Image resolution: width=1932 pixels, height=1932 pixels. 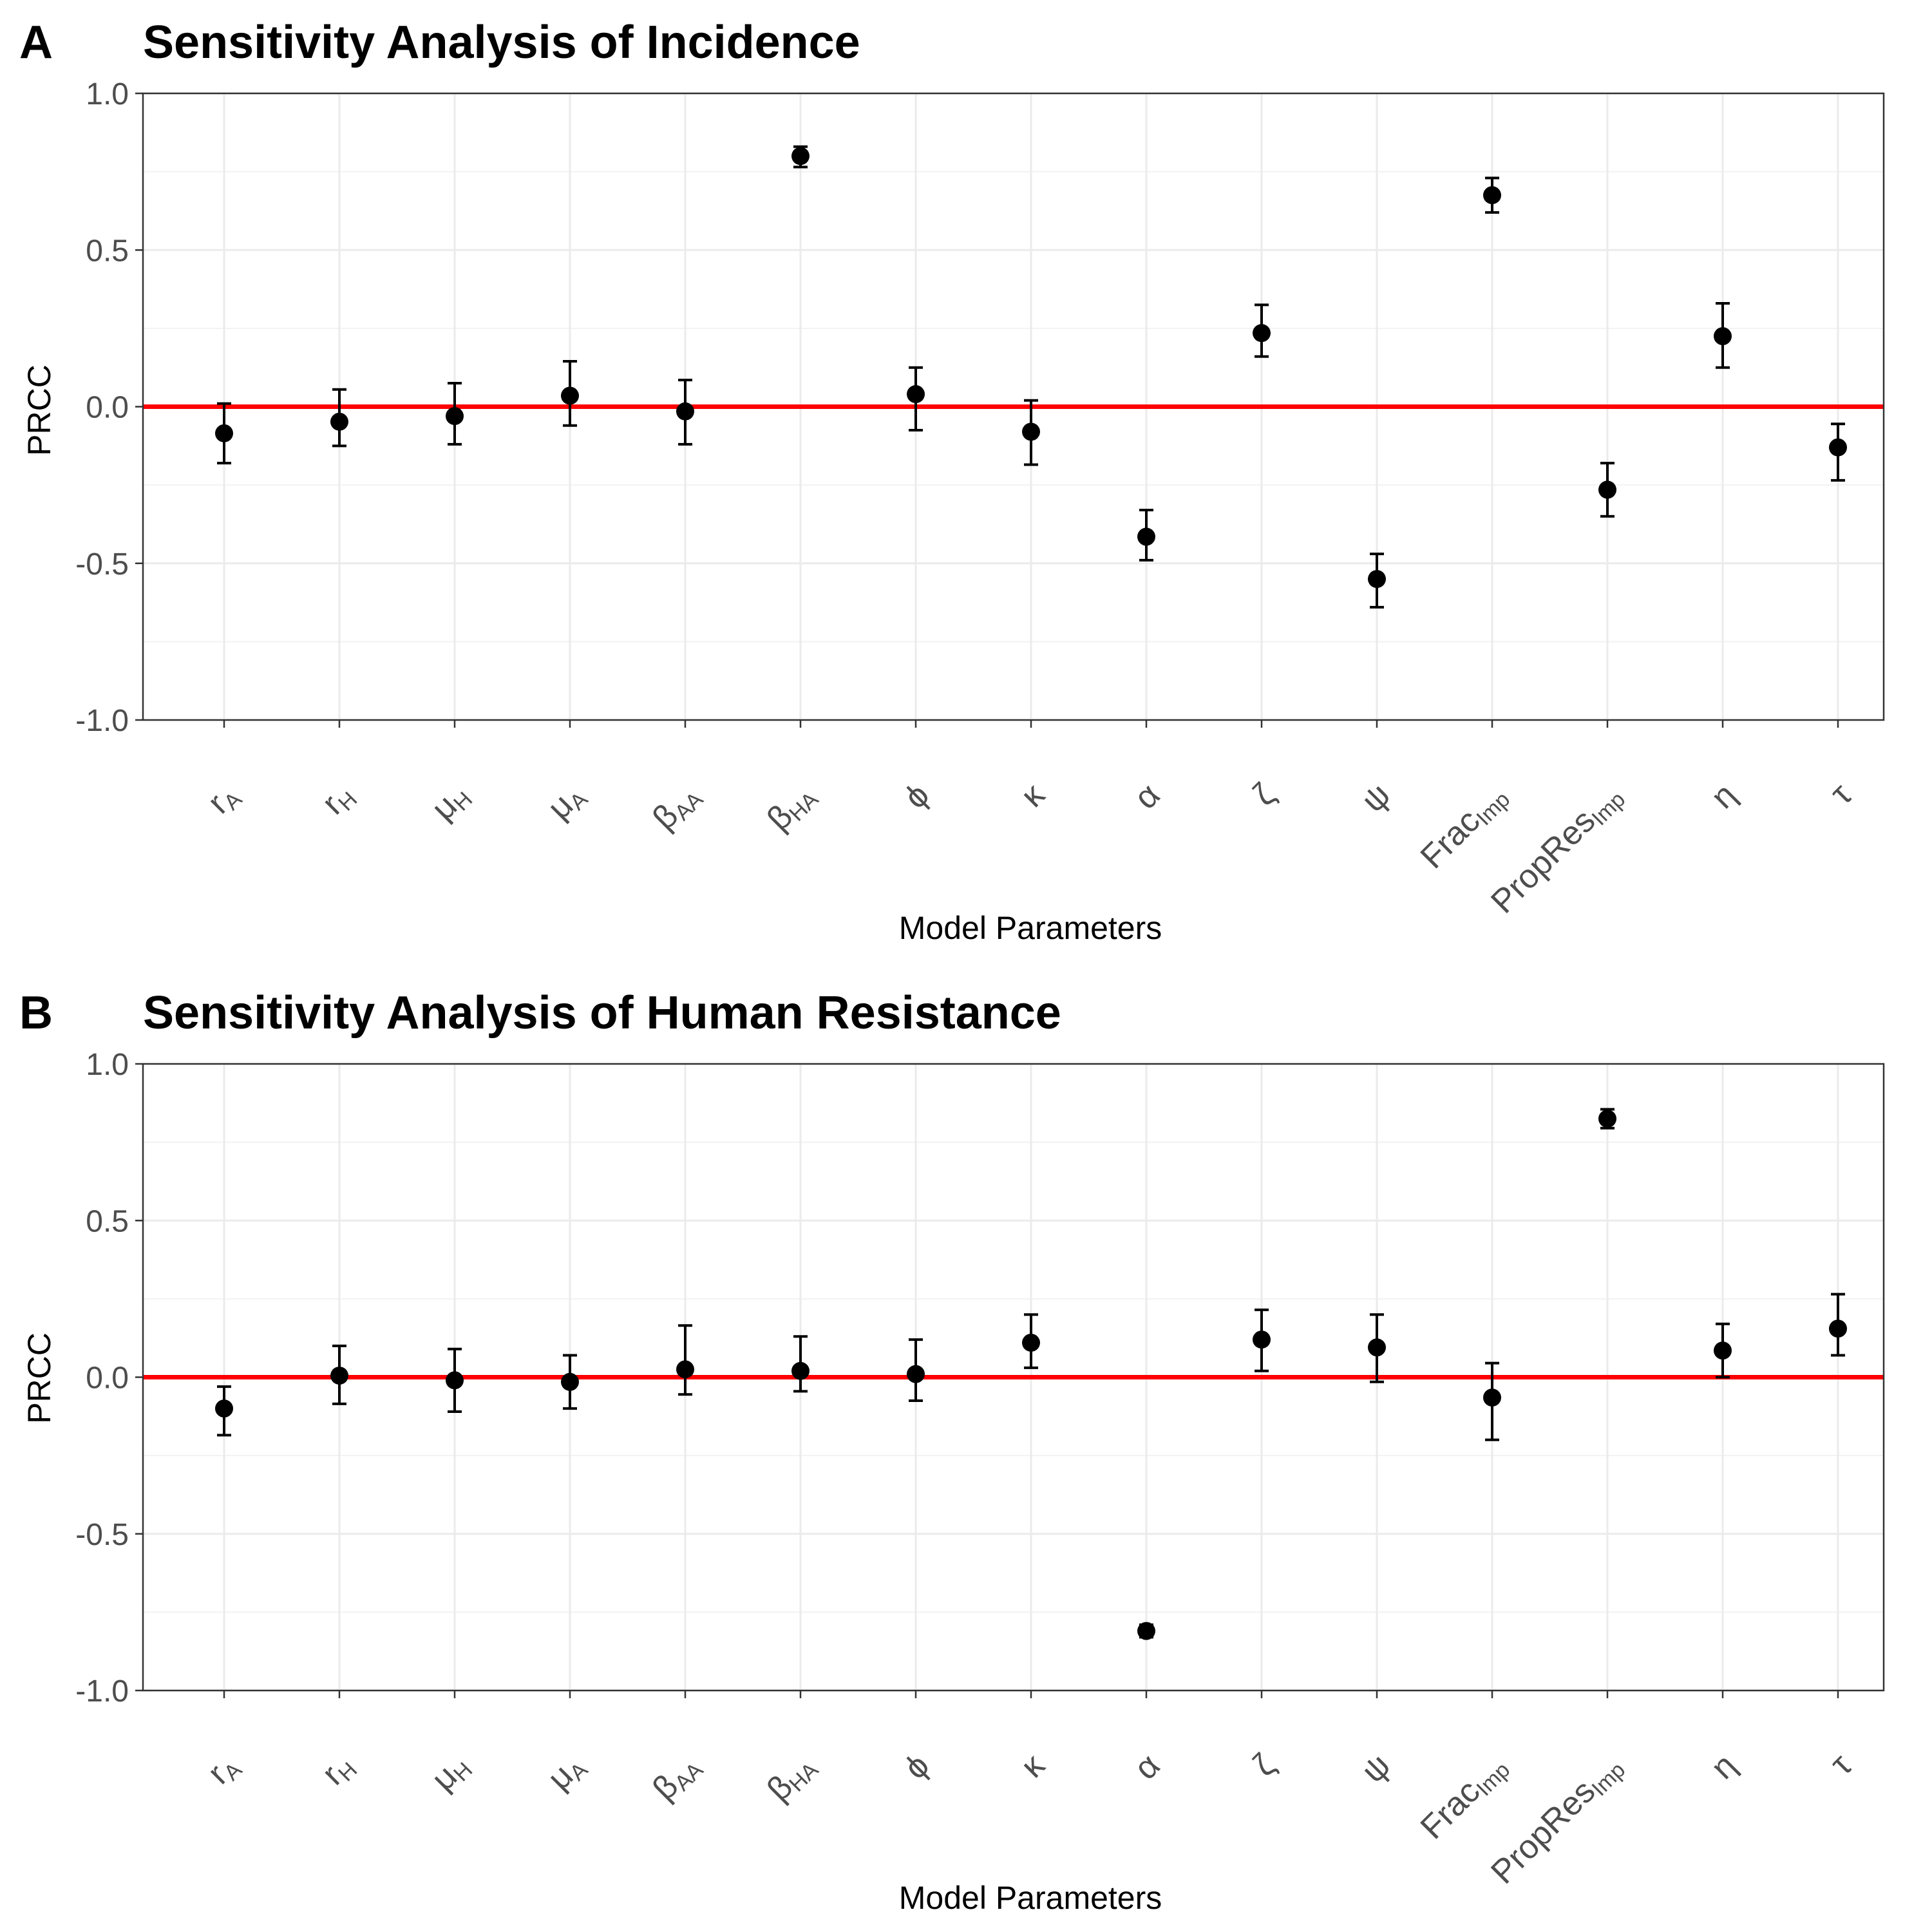 What do you see at coordinates (102, 1692) in the screenshot?
I see `panel-b-y-tick-label: -1.0` at bounding box center [102, 1692].